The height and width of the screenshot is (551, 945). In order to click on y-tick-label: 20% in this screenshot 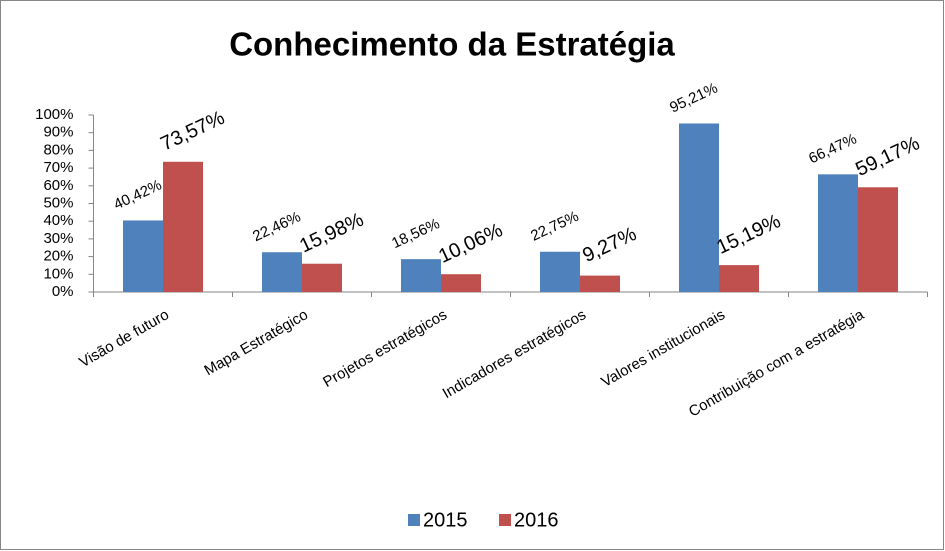, I will do `click(58, 256)`.